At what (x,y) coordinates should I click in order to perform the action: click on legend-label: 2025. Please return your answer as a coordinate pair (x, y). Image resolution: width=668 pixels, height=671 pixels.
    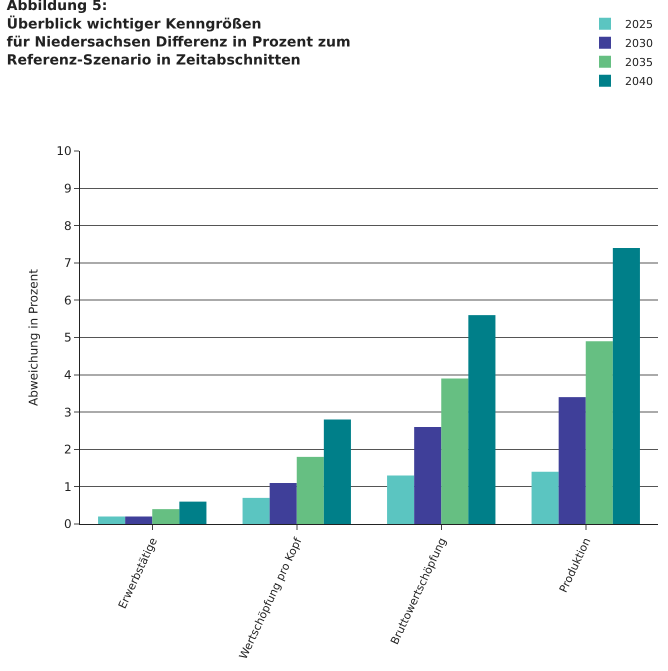
    Looking at the image, I should click on (639, 25).